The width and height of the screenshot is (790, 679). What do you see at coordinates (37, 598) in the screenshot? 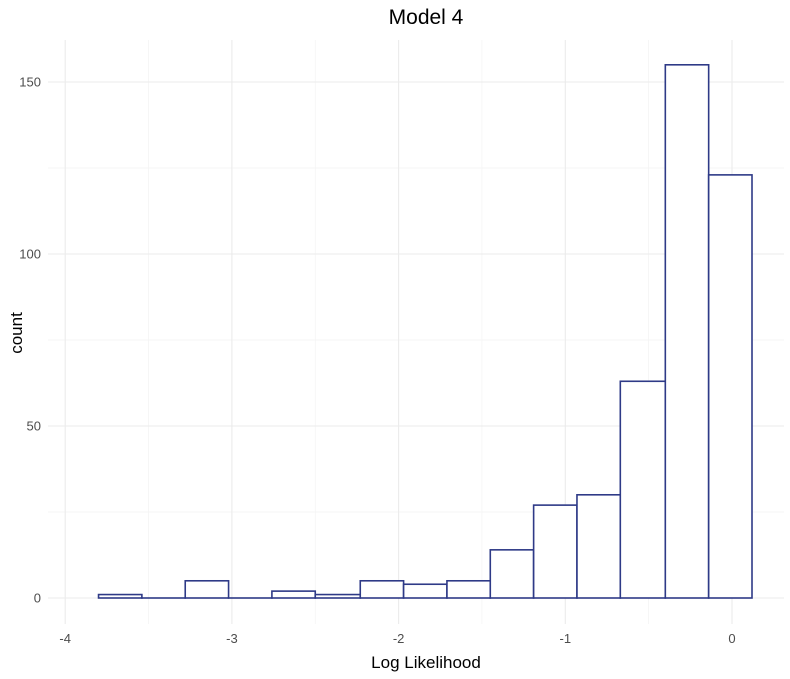
I see `y-tick-label: 0` at bounding box center [37, 598].